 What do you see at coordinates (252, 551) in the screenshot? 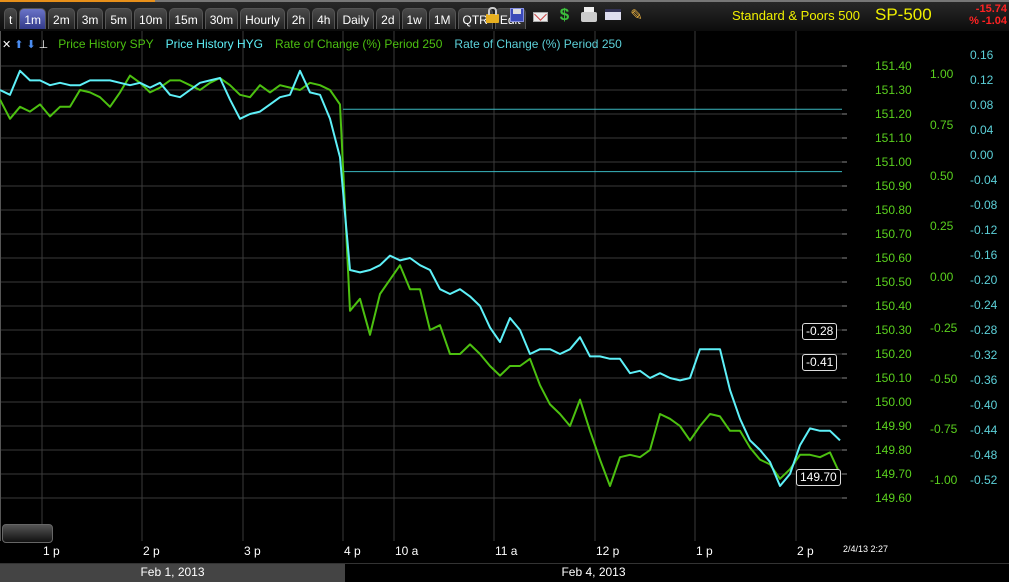
I see `time-tick: 3 p` at bounding box center [252, 551].